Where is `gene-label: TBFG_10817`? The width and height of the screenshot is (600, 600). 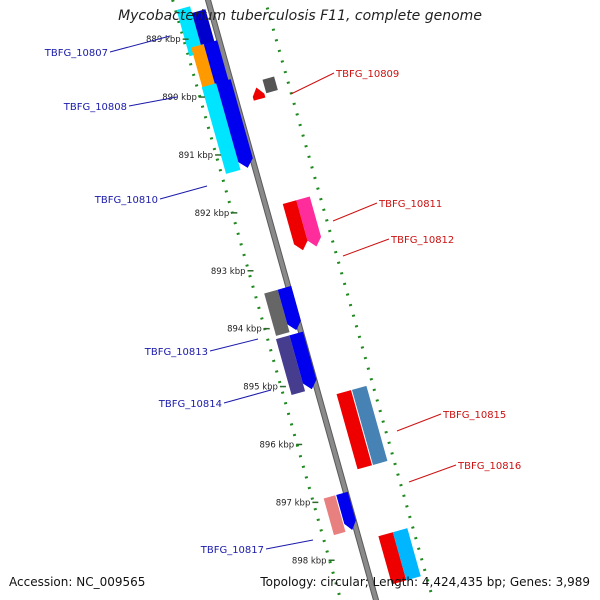 gene-label: TBFG_10817 is located at coordinates (232, 550).